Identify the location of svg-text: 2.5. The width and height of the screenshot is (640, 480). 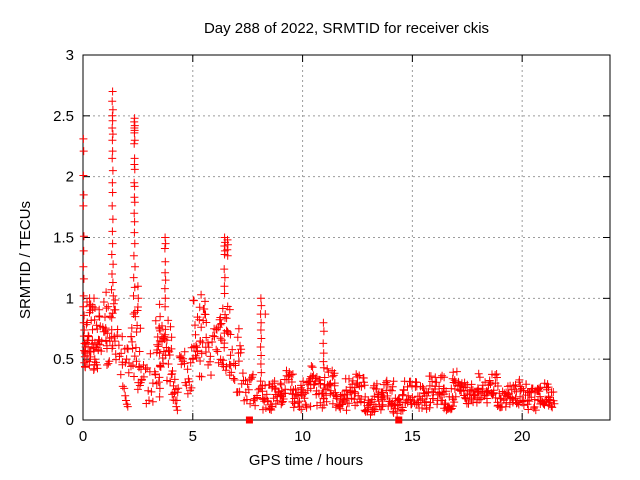
(63, 116).